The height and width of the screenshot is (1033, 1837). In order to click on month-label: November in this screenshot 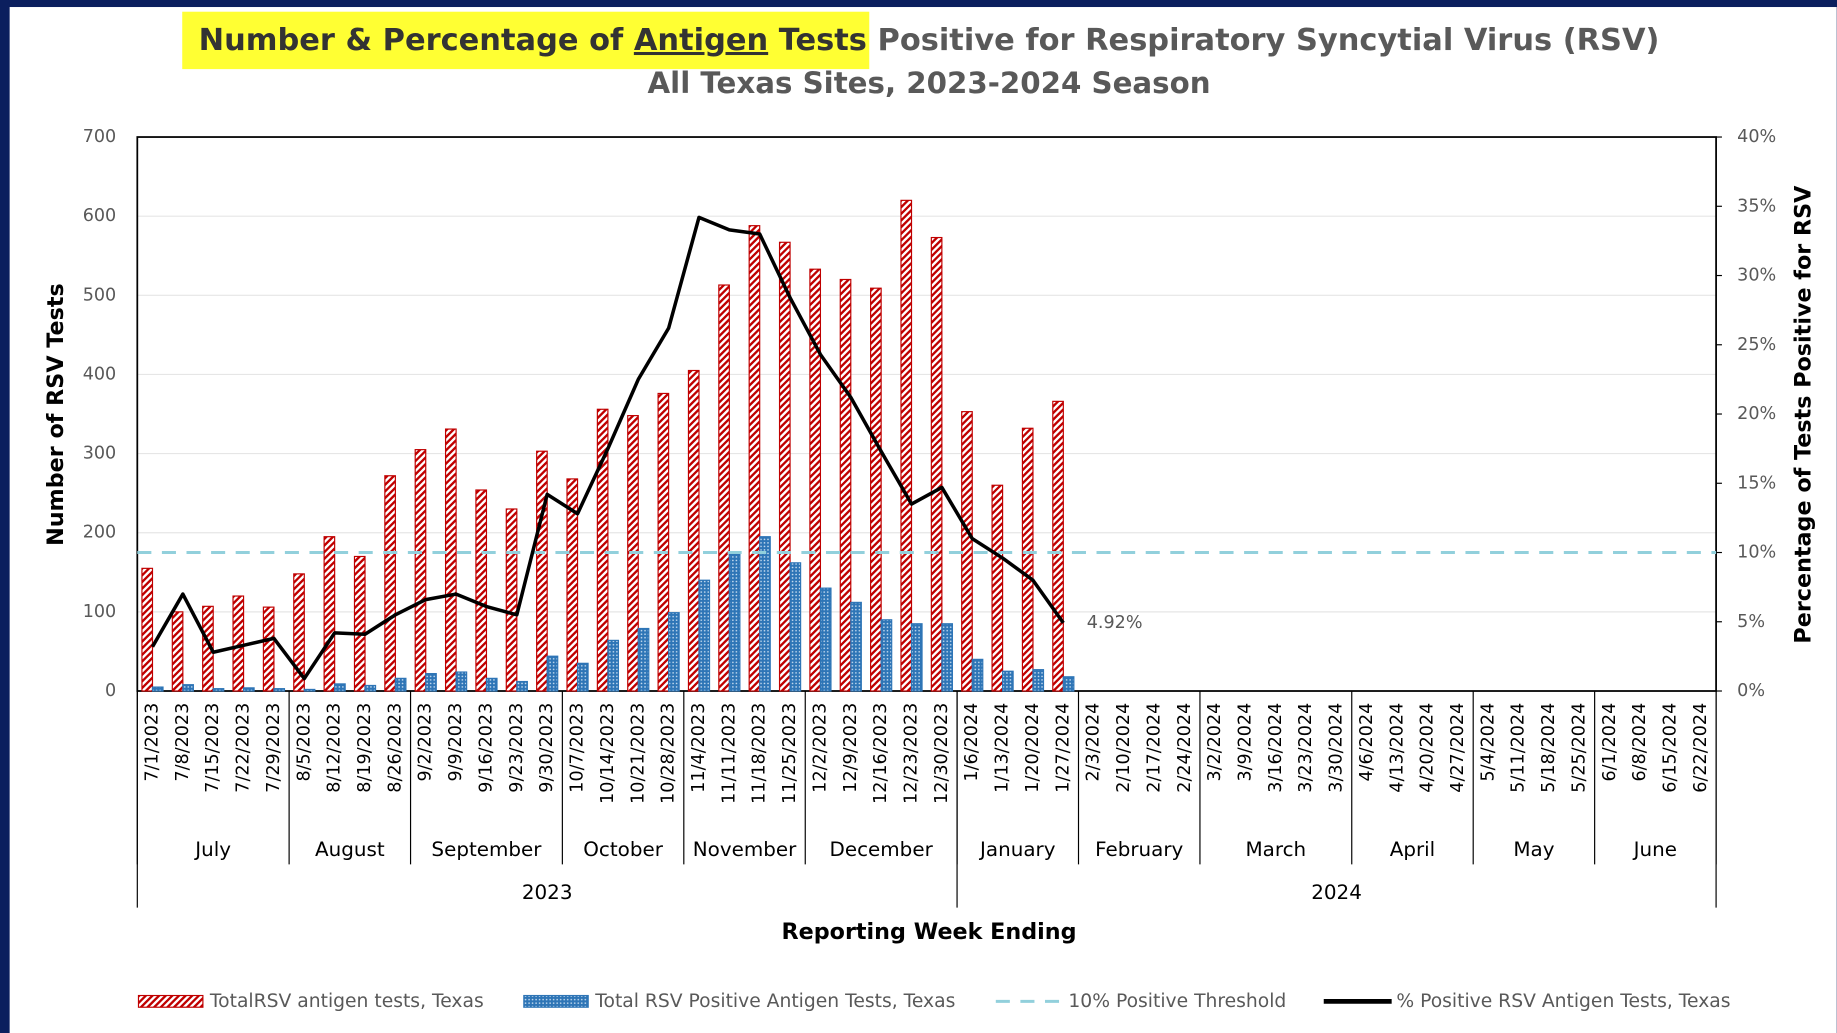, I will do `click(745, 849)`.